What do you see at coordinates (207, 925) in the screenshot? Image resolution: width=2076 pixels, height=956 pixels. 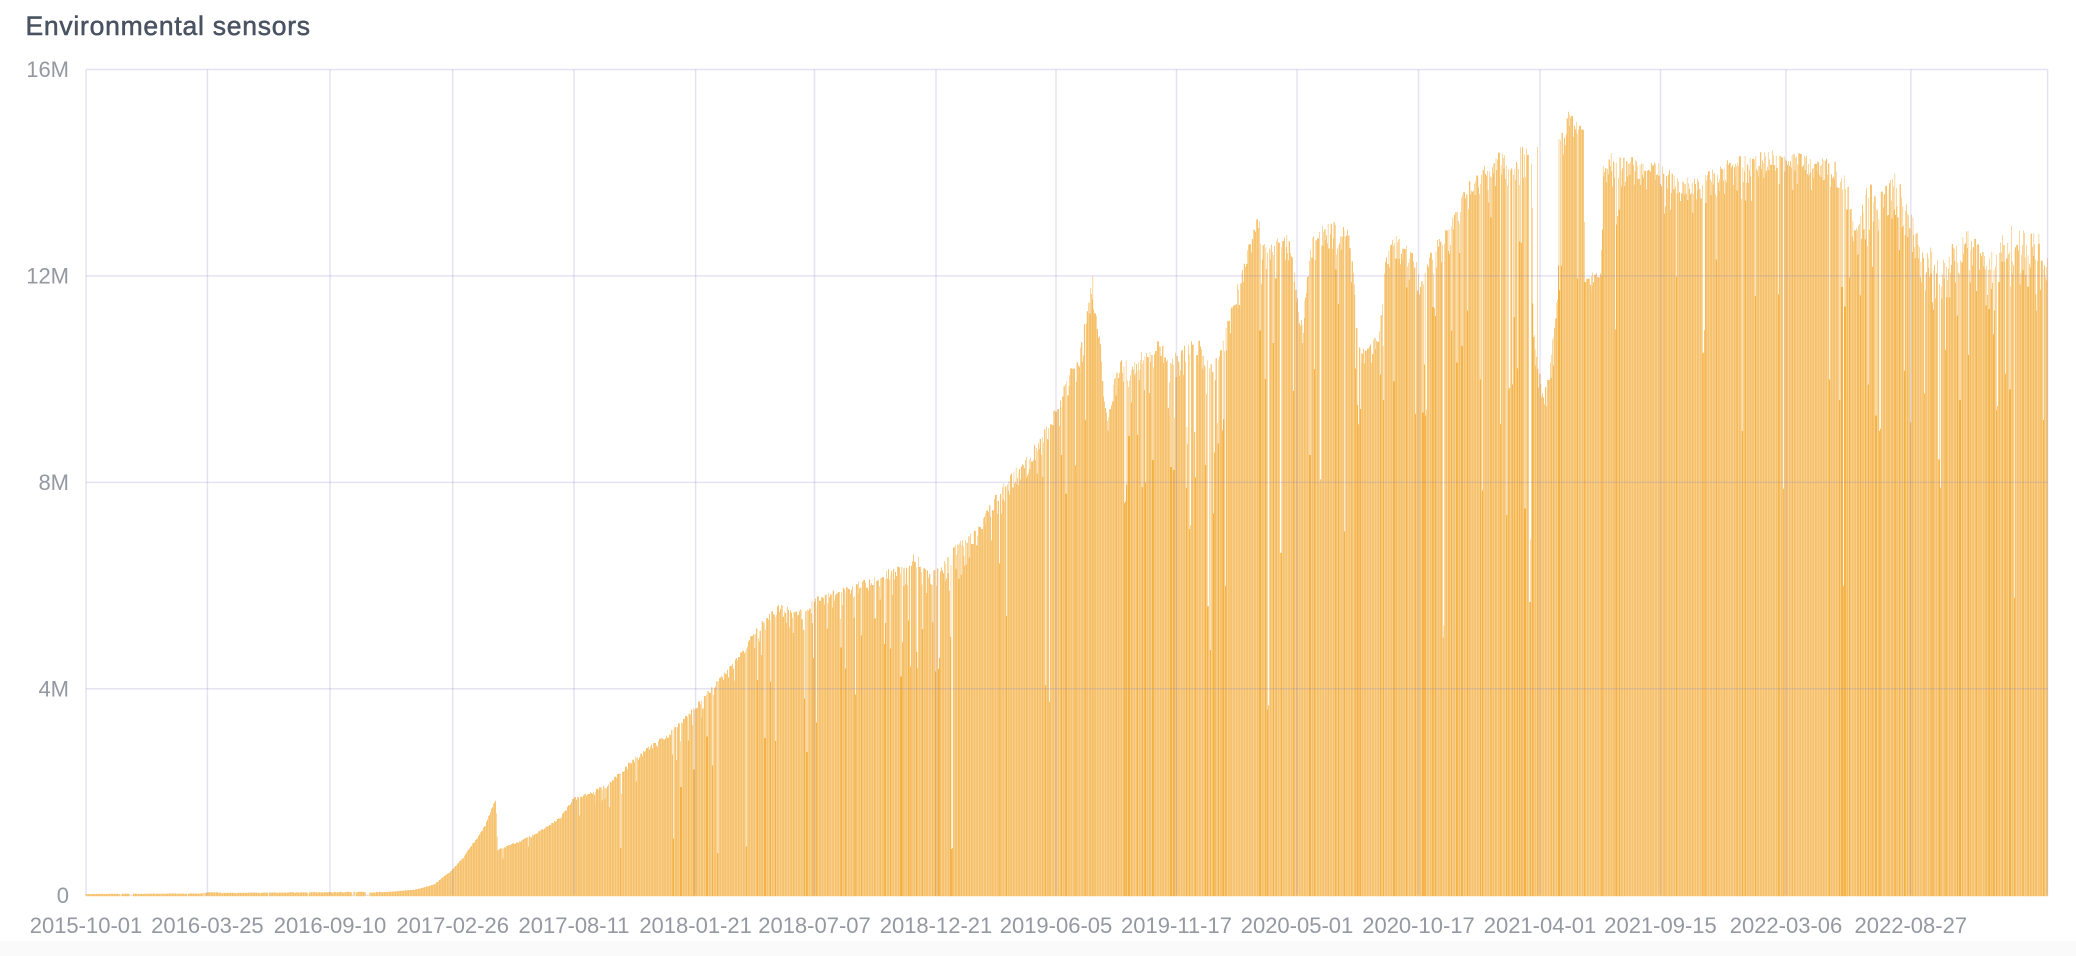 I see `svg-text: 2016-03-25` at bounding box center [207, 925].